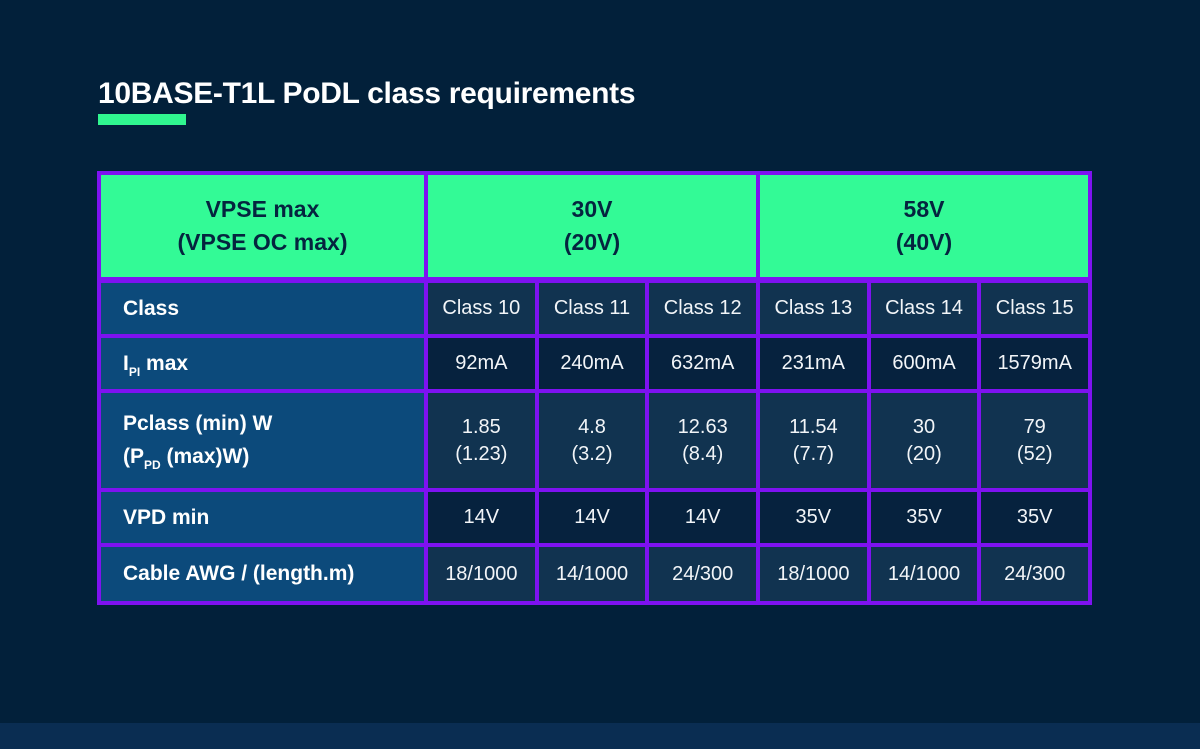 This screenshot has height=749, width=1200. I want to click on row-label-ipi-max: IPI max, so click(262, 363).